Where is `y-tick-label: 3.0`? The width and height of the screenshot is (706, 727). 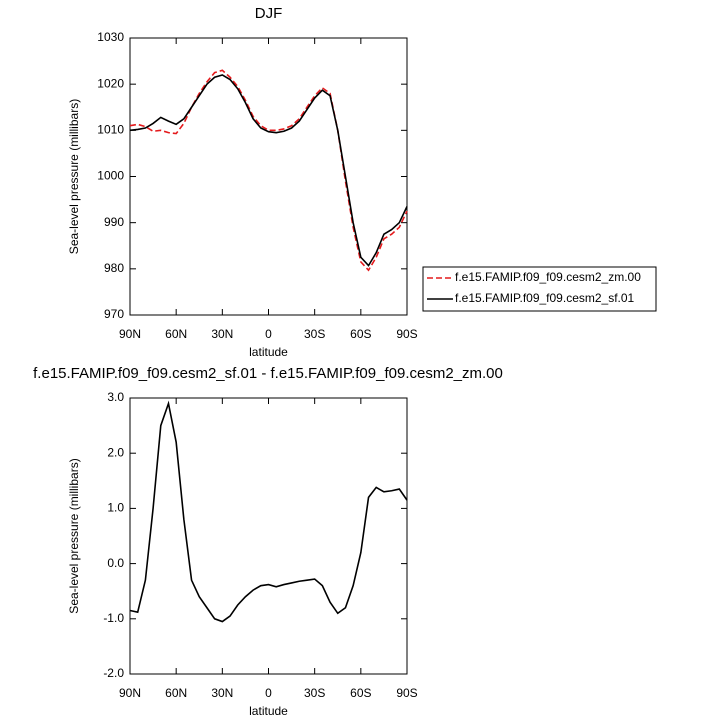
y-tick-label: 3.0 is located at coordinates (115, 397).